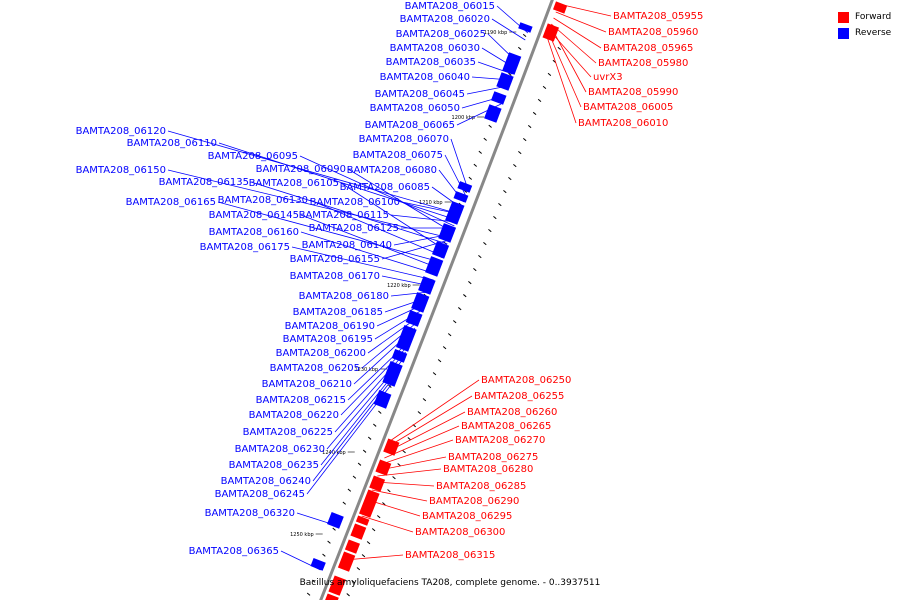  What do you see at coordinates (344, 215) in the screenshot?
I see `gene-label: BAMTA208_06115` at bounding box center [344, 215].